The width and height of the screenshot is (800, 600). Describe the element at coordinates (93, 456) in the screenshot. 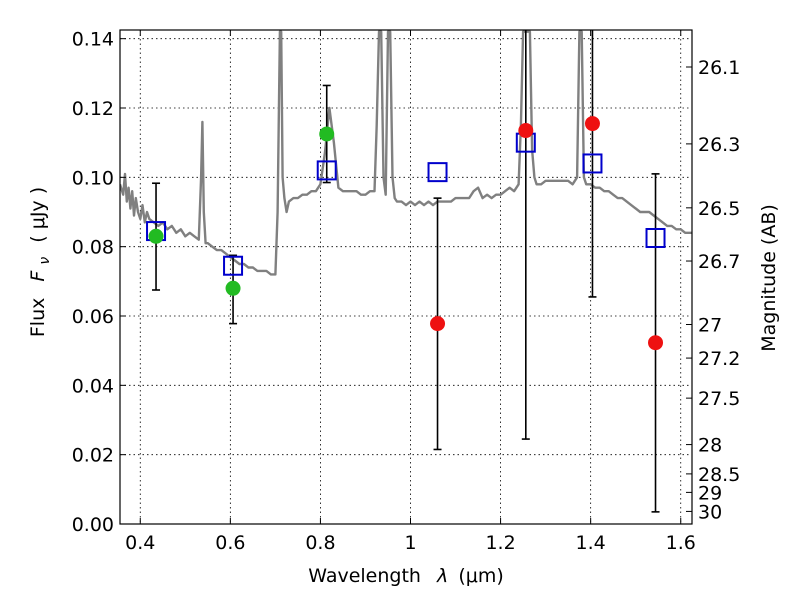

I see `y-tick-label: 0.02` at that location.